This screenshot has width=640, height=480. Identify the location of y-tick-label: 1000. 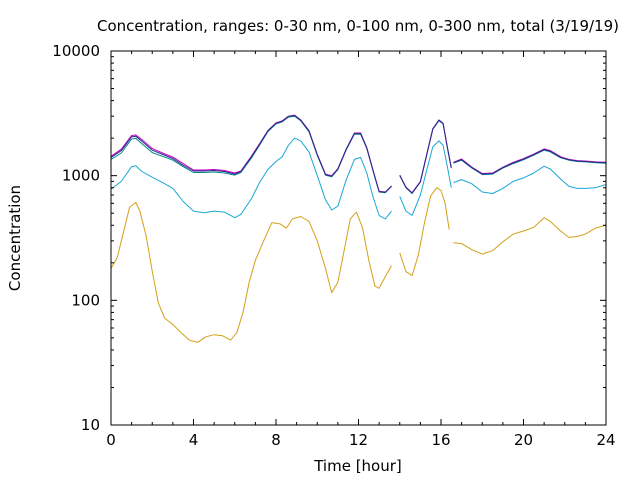
(81, 176).